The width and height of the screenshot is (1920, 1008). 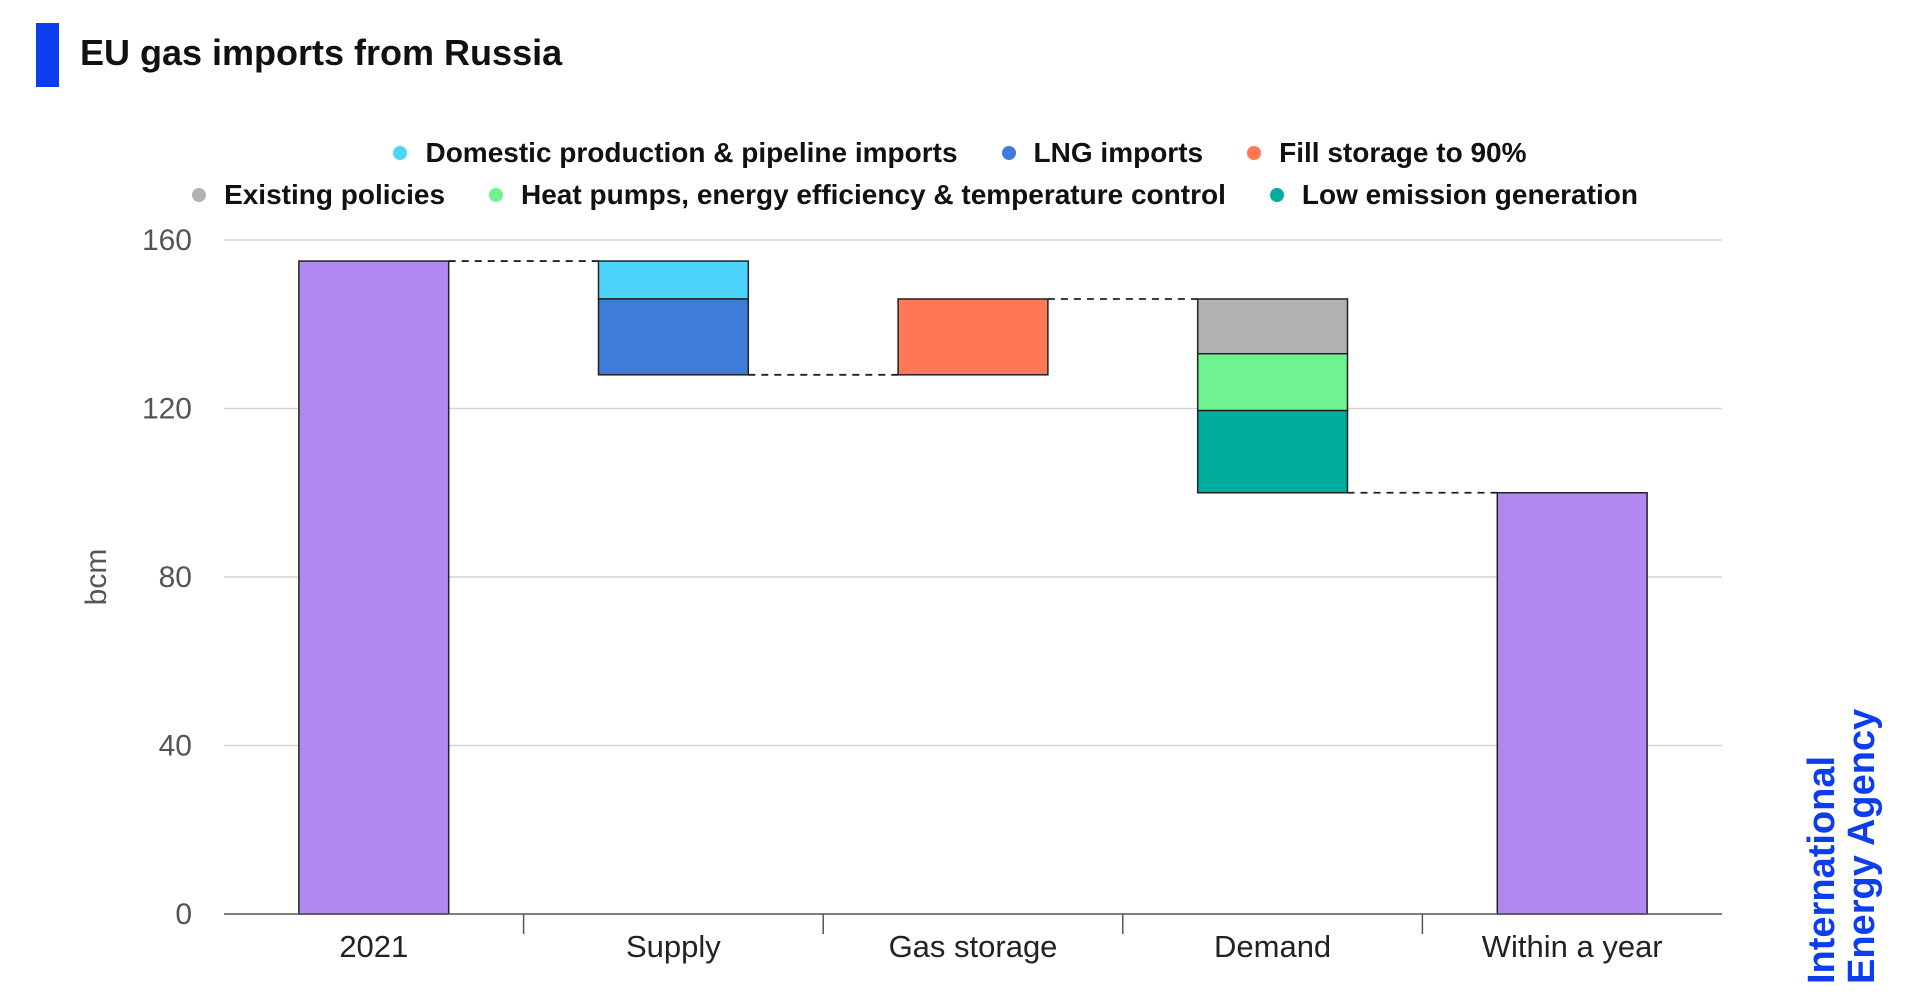 What do you see at coordinates (1822, 869) in the screenshot?
I see `brand-line-1: International` at bounding box center [1822, 869].